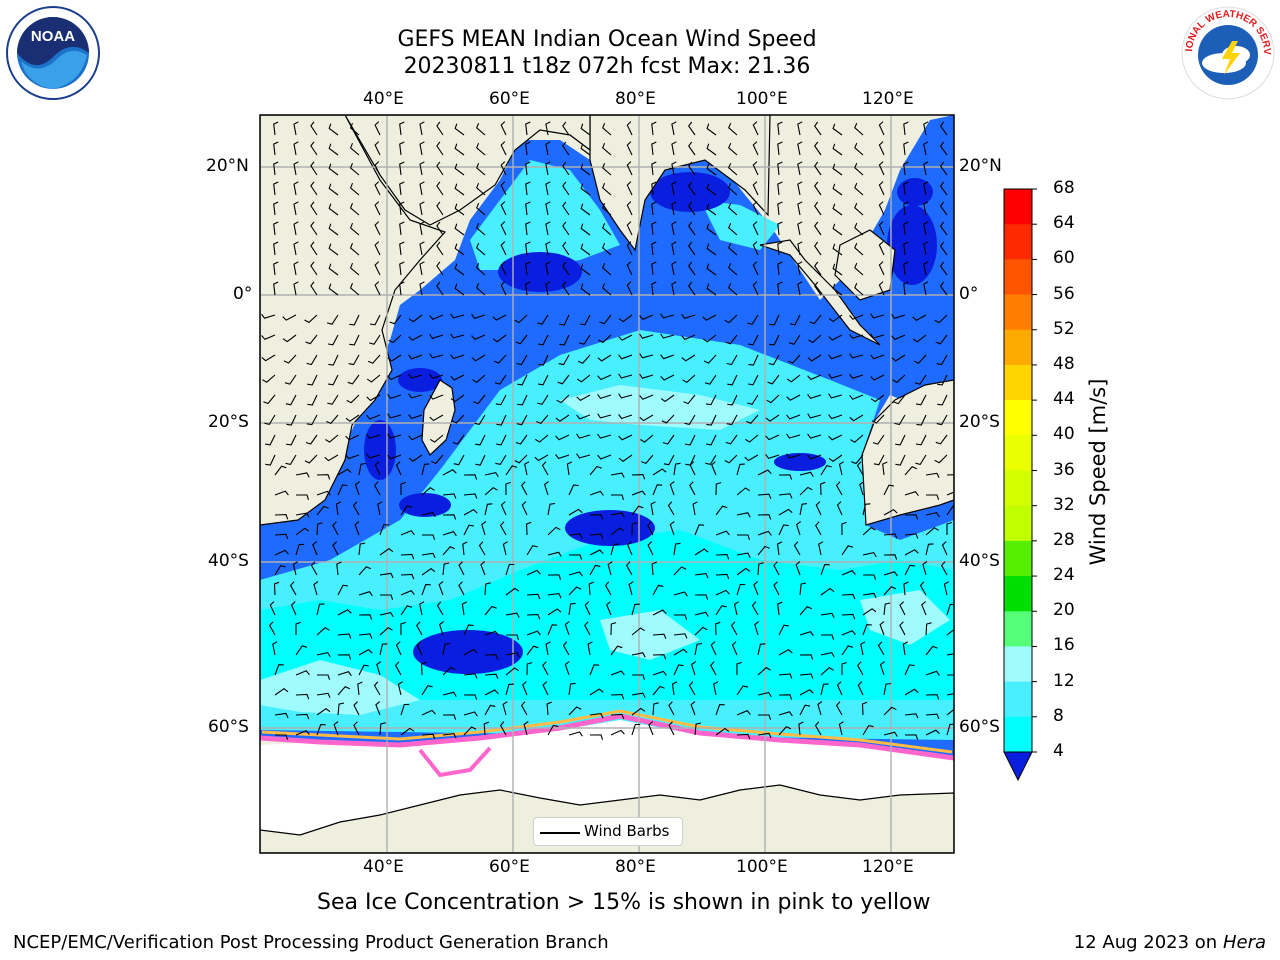 The width and height of the screenshot is (1280, 960). What do you see at coordinates (1064, 680) in the screenshot?
I see `colorbar-tick-label: 12` at bounding box center [1064, 680].